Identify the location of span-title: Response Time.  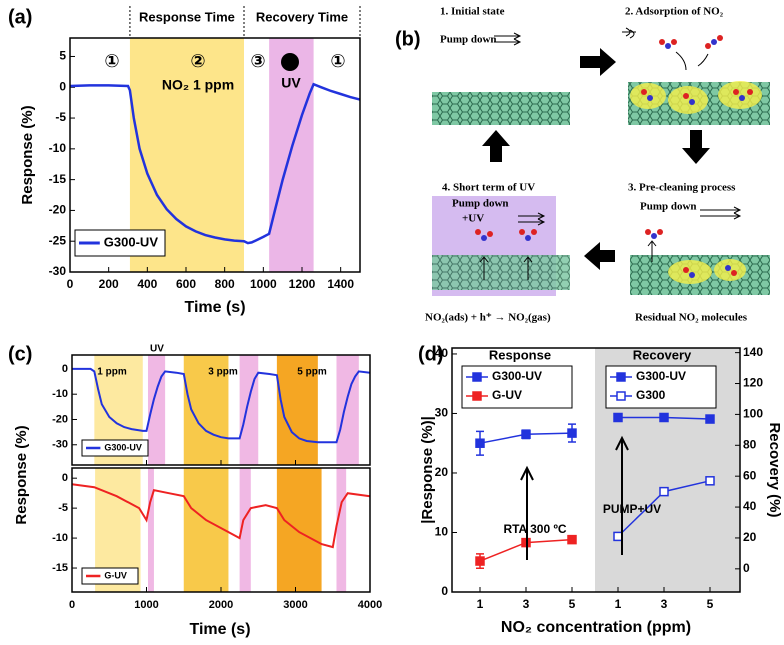
(187, 16).